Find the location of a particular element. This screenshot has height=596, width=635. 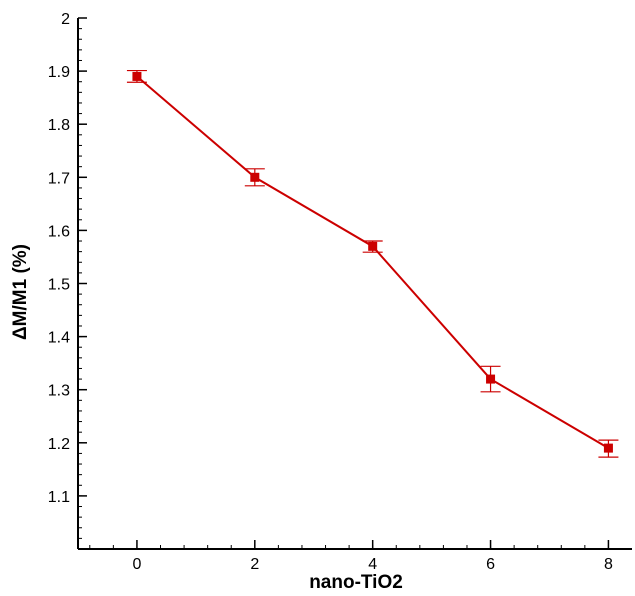

x-tick-label: 2 is located at coordinates (254, 564).